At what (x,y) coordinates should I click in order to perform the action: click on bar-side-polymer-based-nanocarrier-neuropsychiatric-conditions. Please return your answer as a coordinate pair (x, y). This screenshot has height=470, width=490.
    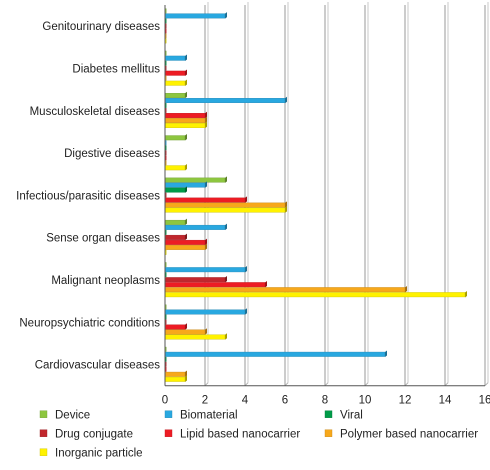
    Looking at the image, I should click on (206, 331).